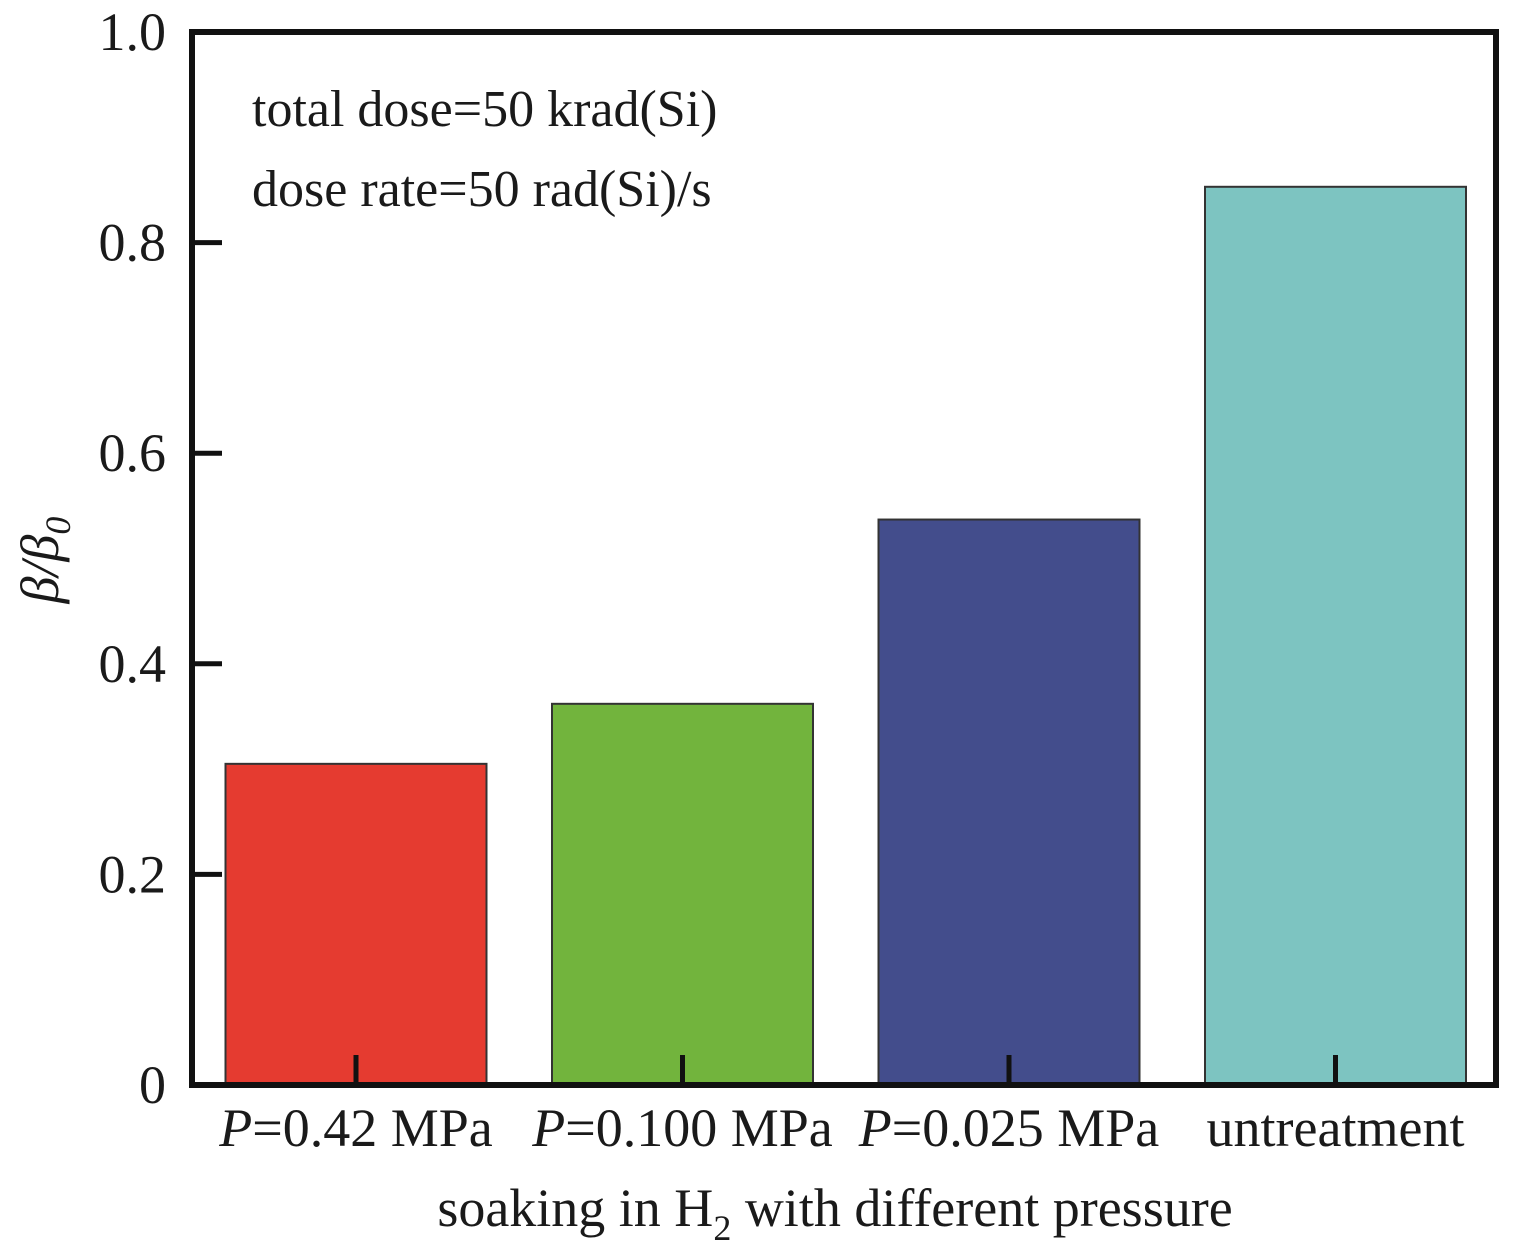  Describe the element at coordinates (152, 1085) in the screenshot. I see `y-tick-label-1: 0` at that location.